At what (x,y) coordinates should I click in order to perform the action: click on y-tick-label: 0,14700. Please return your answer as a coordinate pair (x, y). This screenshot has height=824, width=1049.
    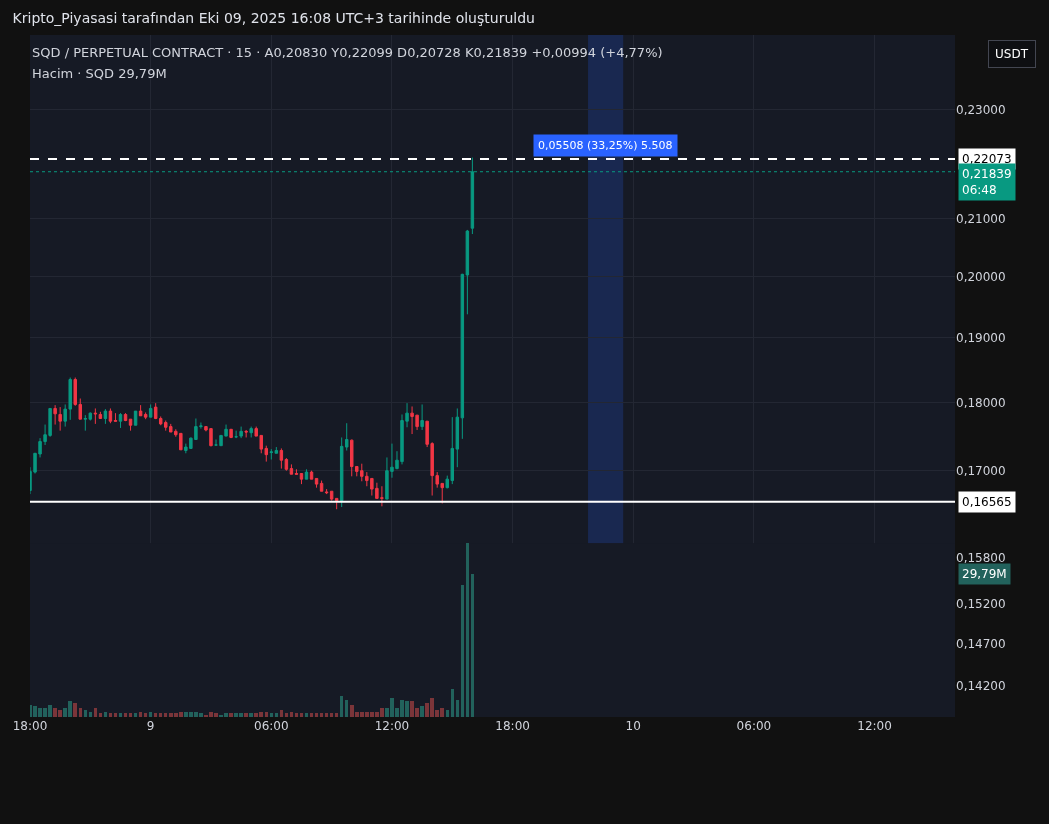
    Looking at the image, I should click on (981, 644).